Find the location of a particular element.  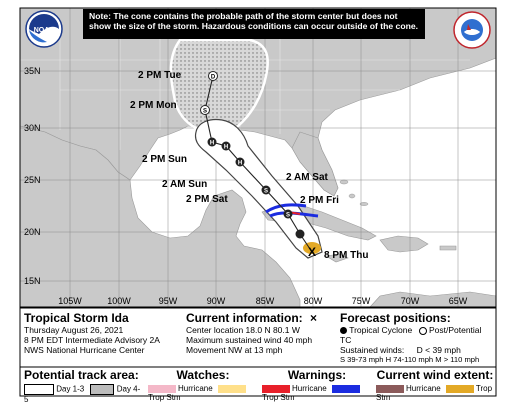

bahamas is located at coordinates (354, 192).